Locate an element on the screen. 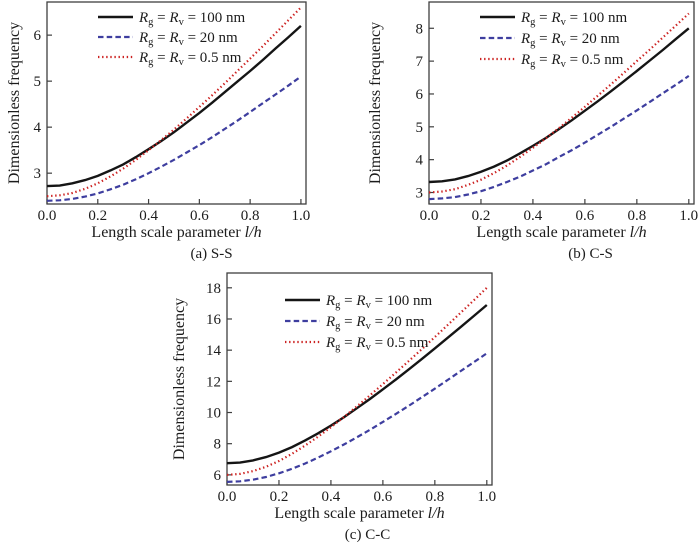 The width and height of the screenshot is (700, 545). y-tick-label: 12 is located at coordinates (213, 382).